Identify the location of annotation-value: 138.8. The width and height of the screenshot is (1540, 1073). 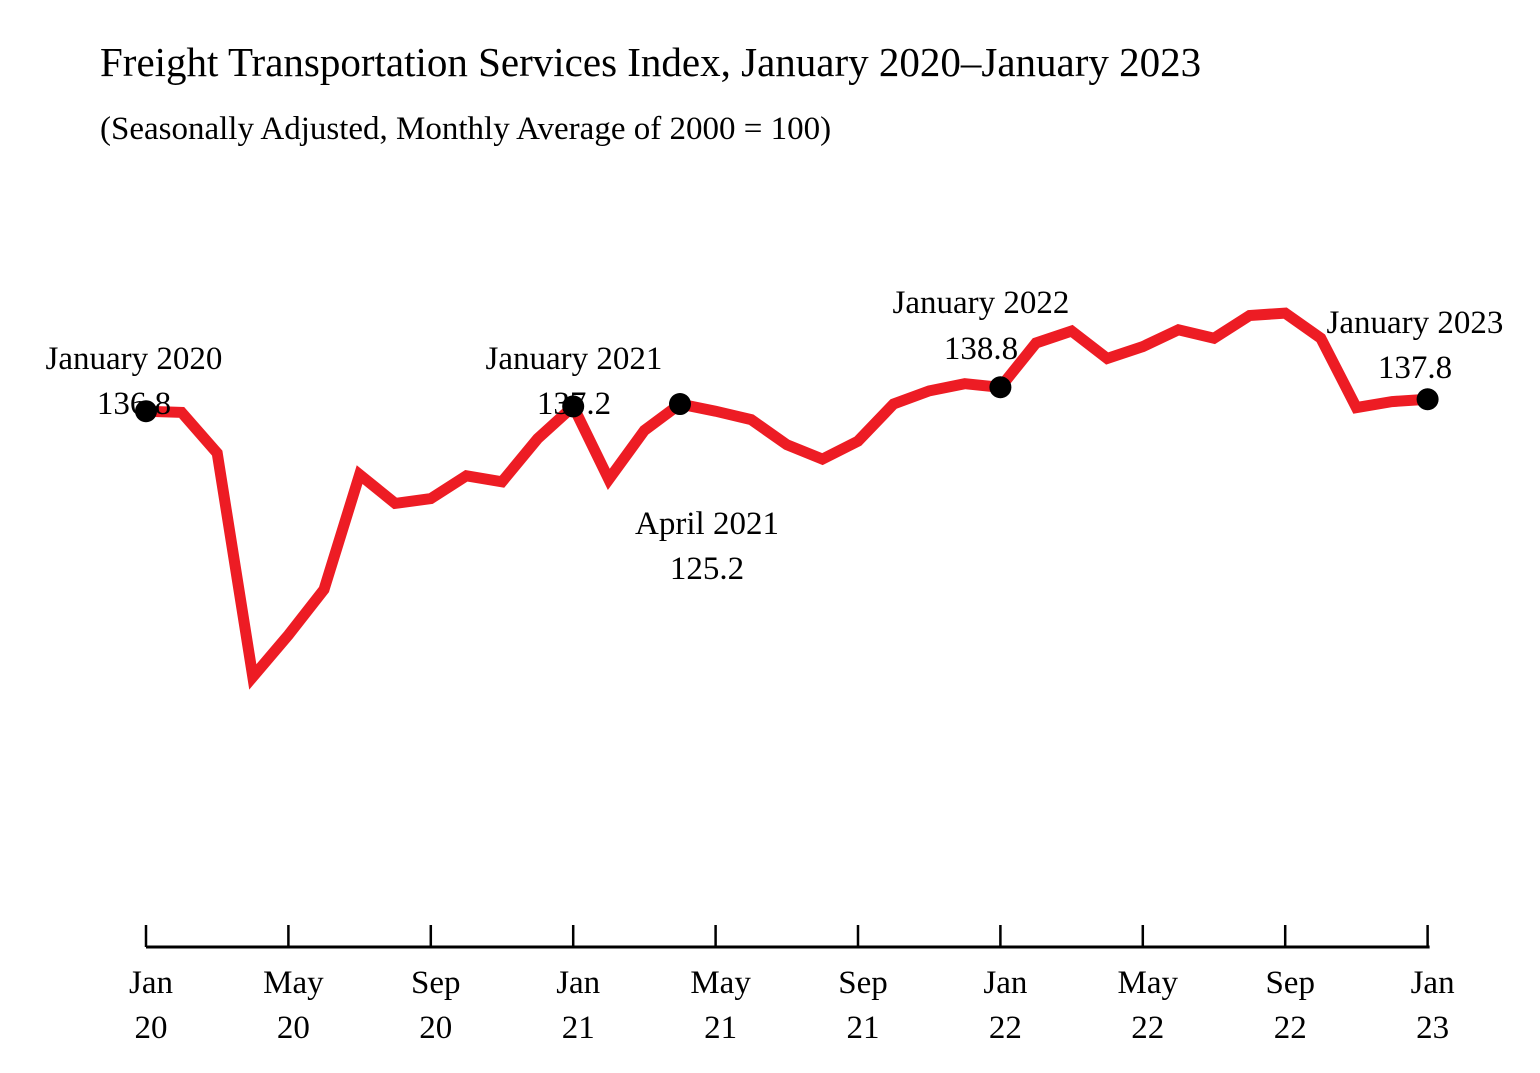
(981, 349).